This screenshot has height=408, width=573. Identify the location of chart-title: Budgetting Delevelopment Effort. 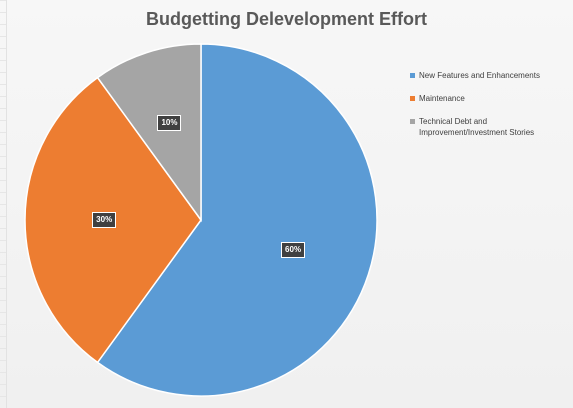
(286, 19).